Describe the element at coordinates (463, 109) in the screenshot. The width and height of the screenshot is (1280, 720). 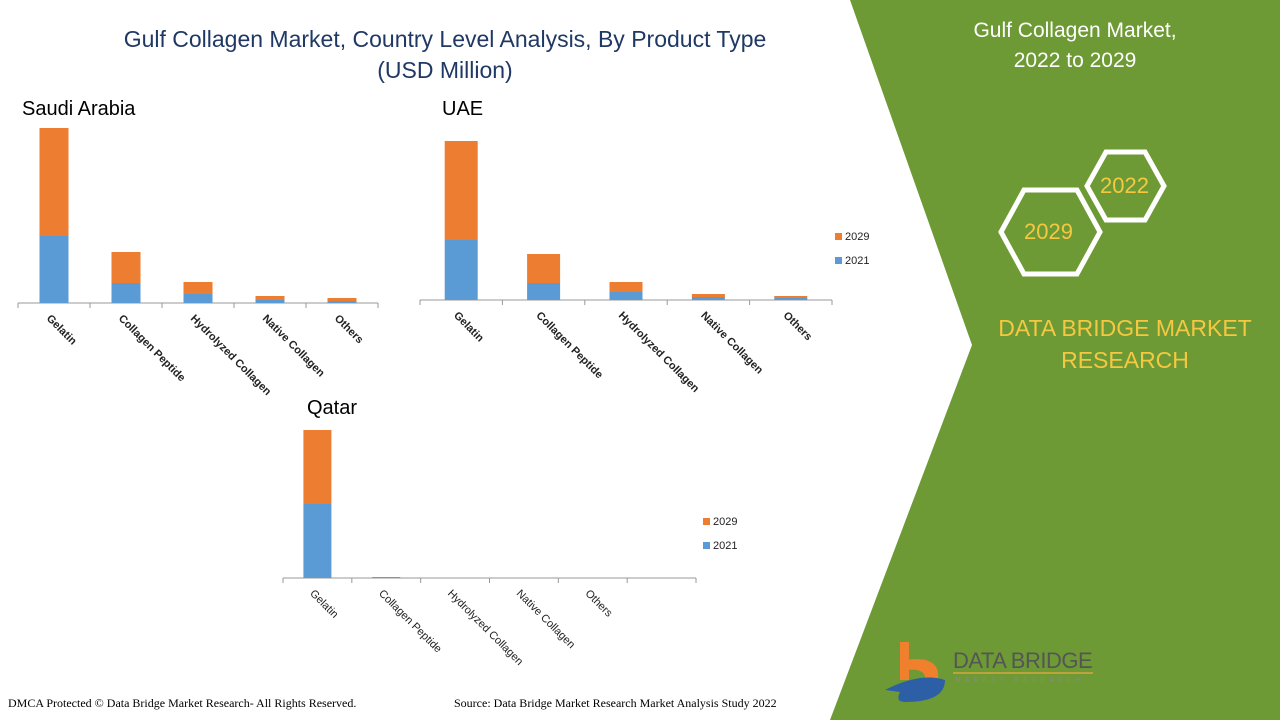
I see `chart-title-uae: UAE` at that location.